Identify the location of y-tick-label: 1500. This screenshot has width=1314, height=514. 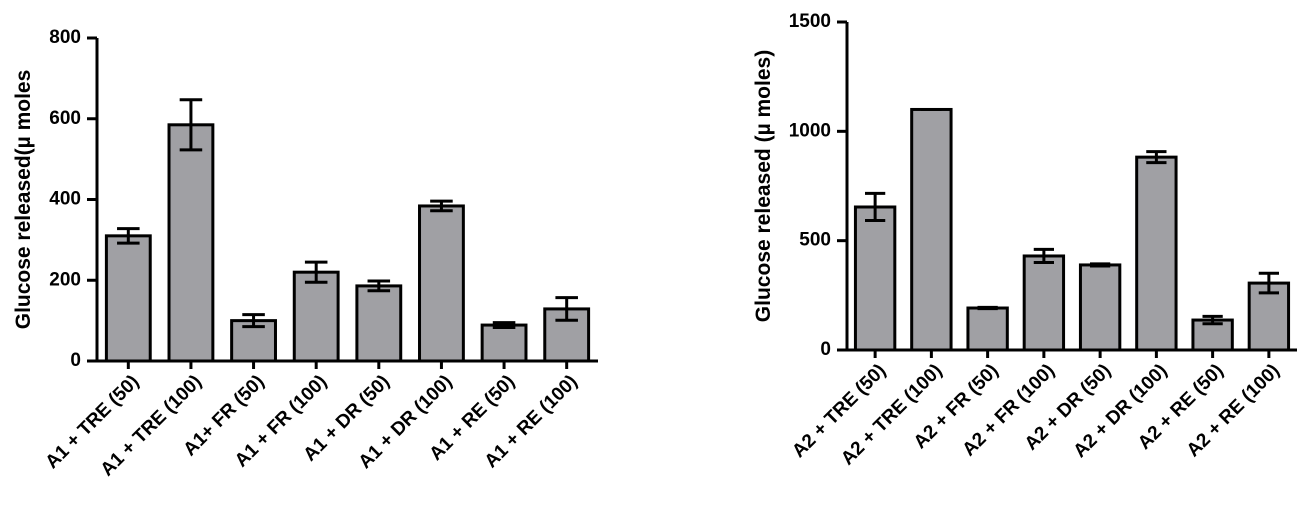
(810, 21).